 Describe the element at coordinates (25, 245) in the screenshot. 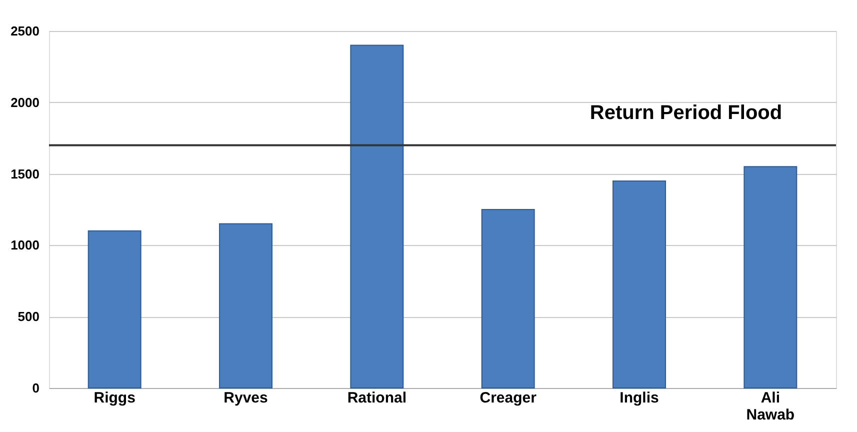

I see `y-tick-label: 1000` at that location.